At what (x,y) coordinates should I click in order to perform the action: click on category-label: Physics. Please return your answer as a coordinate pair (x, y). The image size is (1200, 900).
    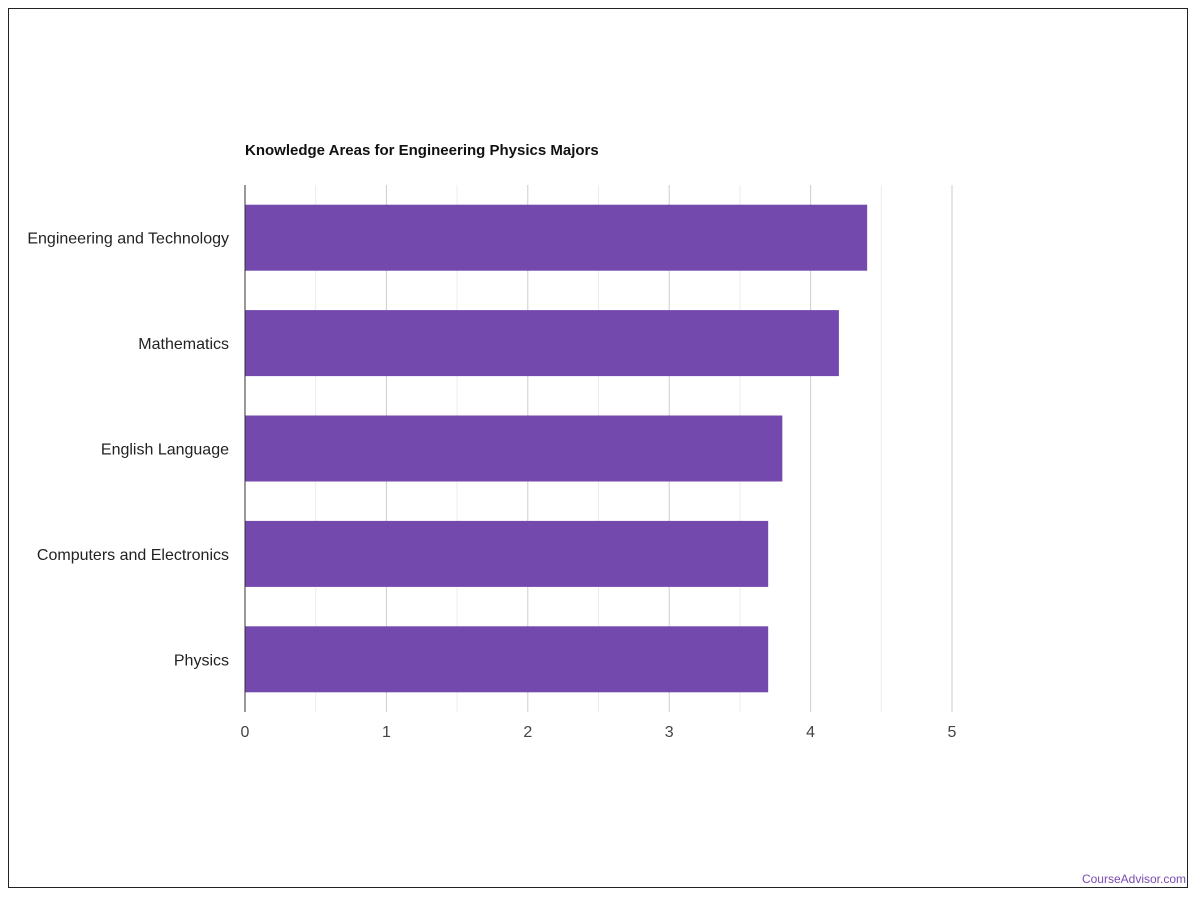
    Looking at the image, I should click on (201, 660).